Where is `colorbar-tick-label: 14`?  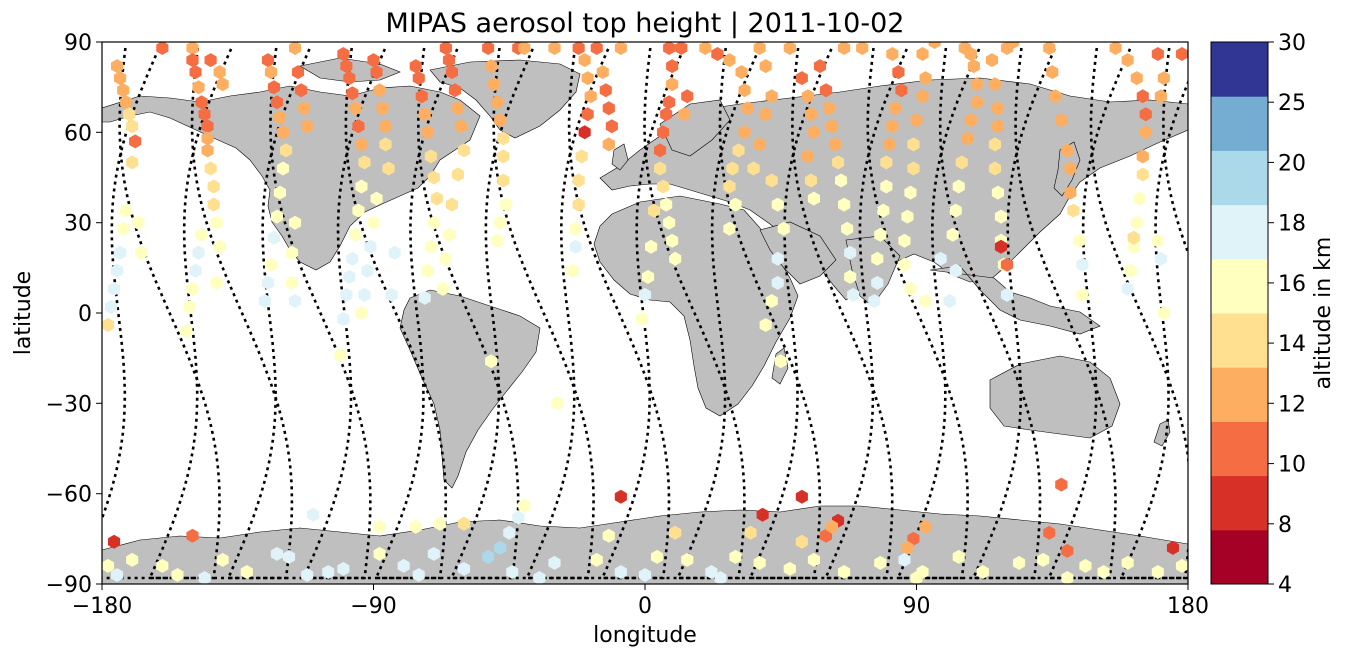 colorbar-tick-label: 14 is located at coordinates (1292, 344).